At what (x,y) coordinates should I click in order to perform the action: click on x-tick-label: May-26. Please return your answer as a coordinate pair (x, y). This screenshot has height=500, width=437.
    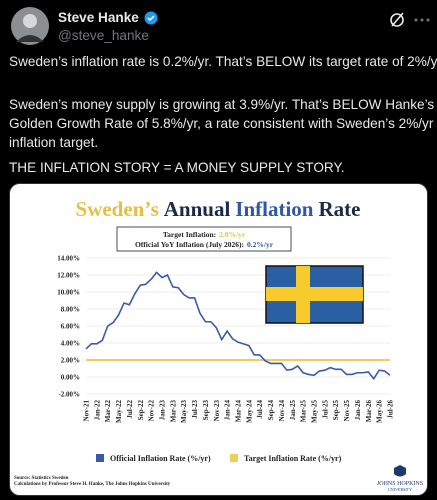
    Looking at the image, I should click on (380, 411).